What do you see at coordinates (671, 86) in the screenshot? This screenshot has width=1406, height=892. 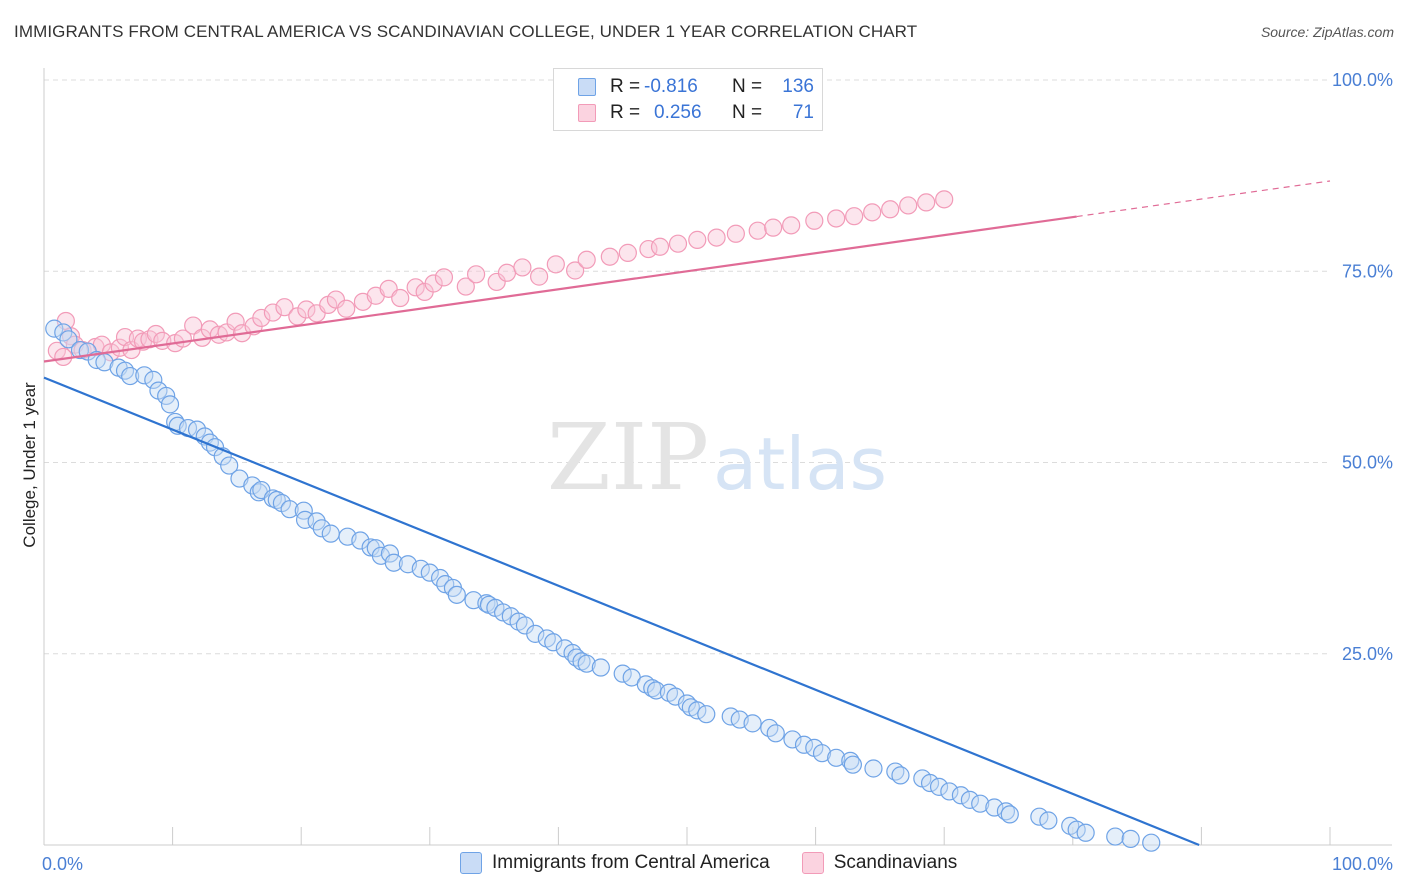 I see `legend-r-value: -0.816` at bounding box center [671, 86].